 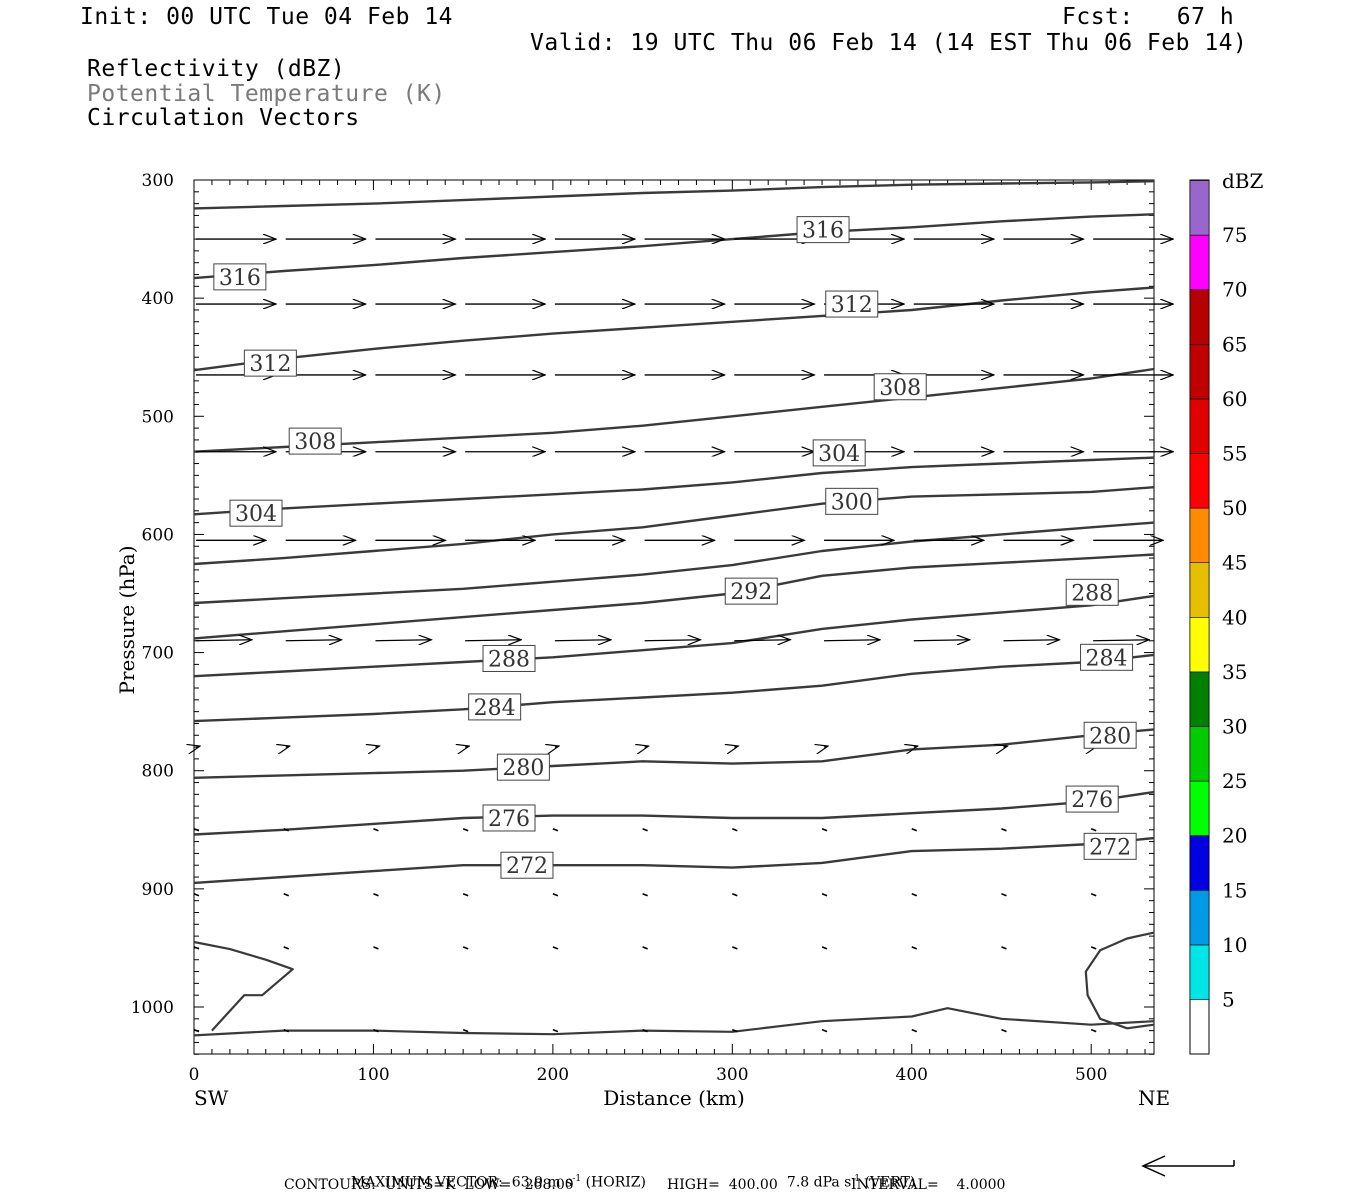 I want to click on colorbar-label: 35, so click(x=1234, y=672).